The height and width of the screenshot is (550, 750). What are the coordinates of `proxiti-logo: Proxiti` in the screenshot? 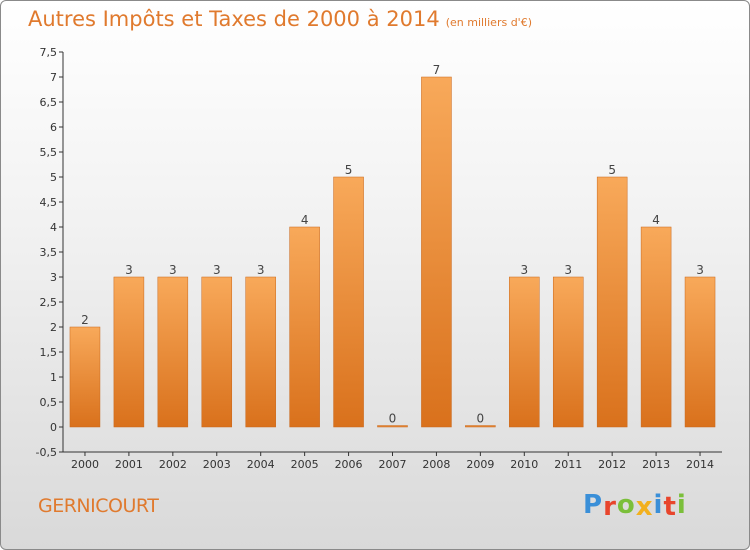 It's located at (635, 506).